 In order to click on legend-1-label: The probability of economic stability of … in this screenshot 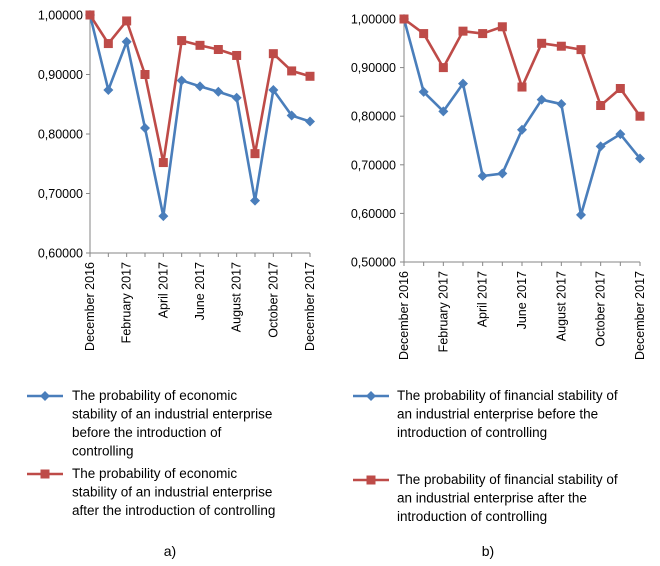, I will do `click(172, 423)`.